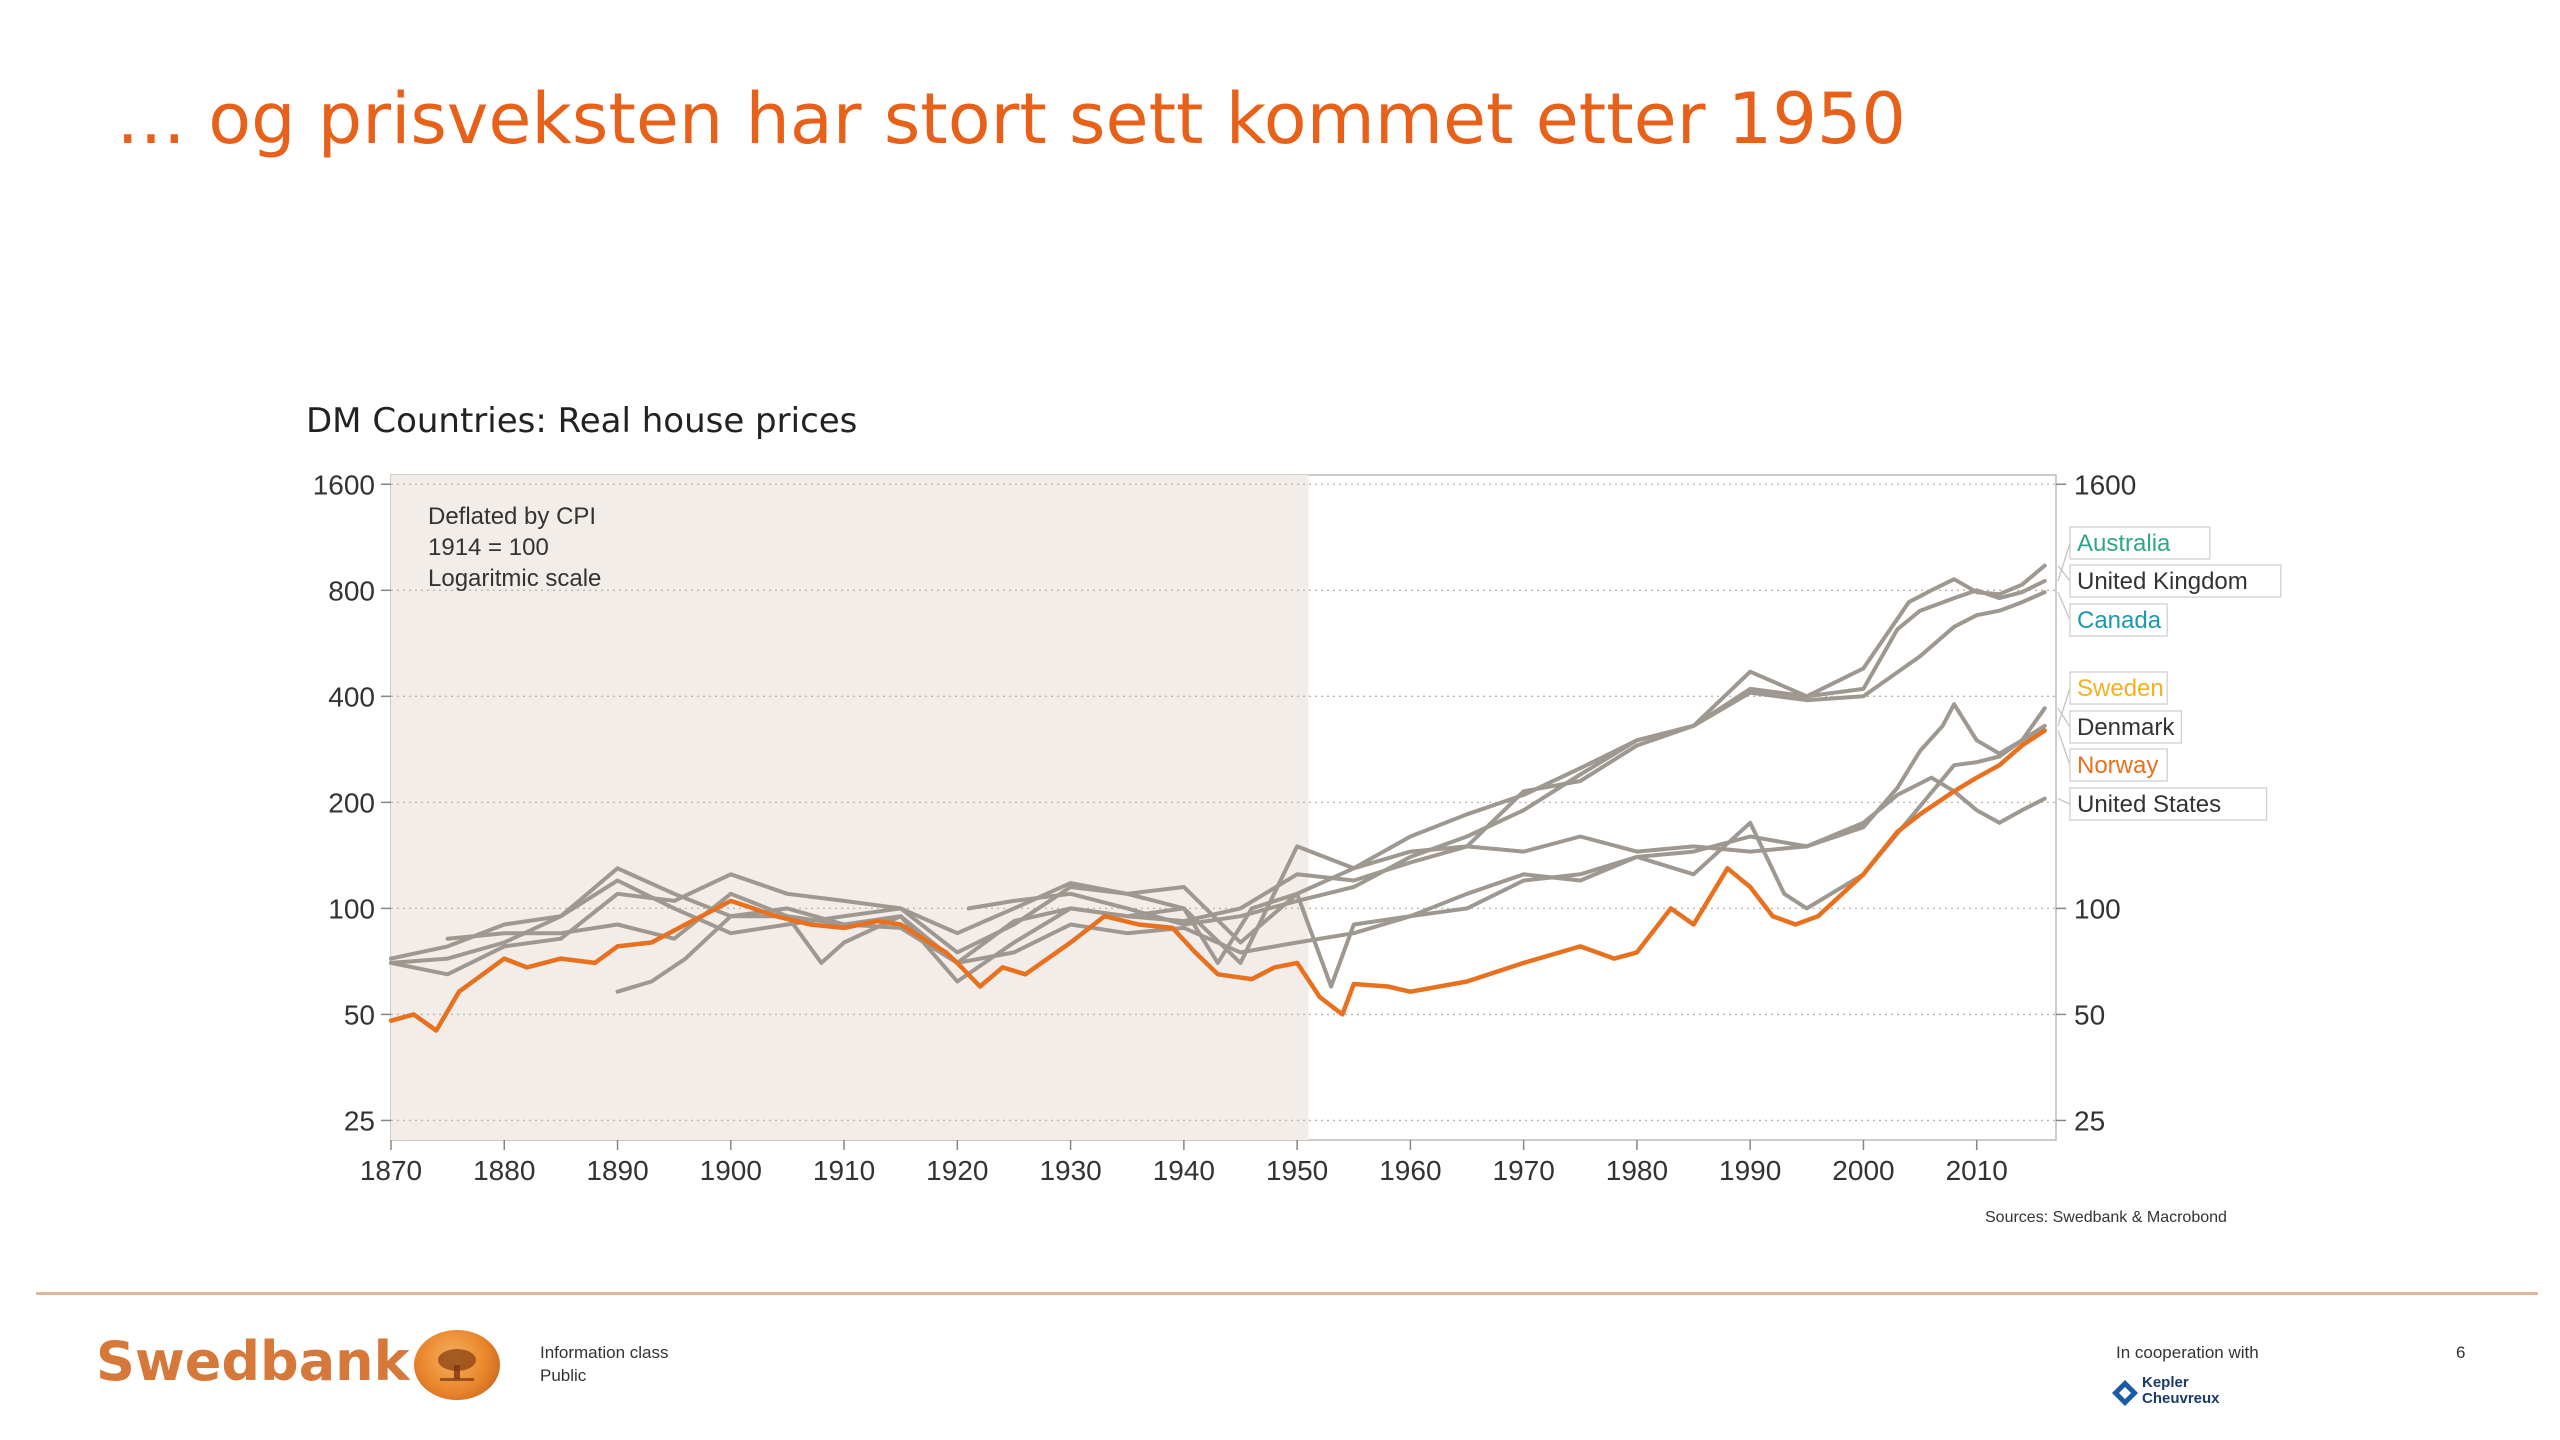  What do you see at coordinates (2461, 1352) in the screenshot?
I see `page-number: 6` at bounding box center [2461, 1352].